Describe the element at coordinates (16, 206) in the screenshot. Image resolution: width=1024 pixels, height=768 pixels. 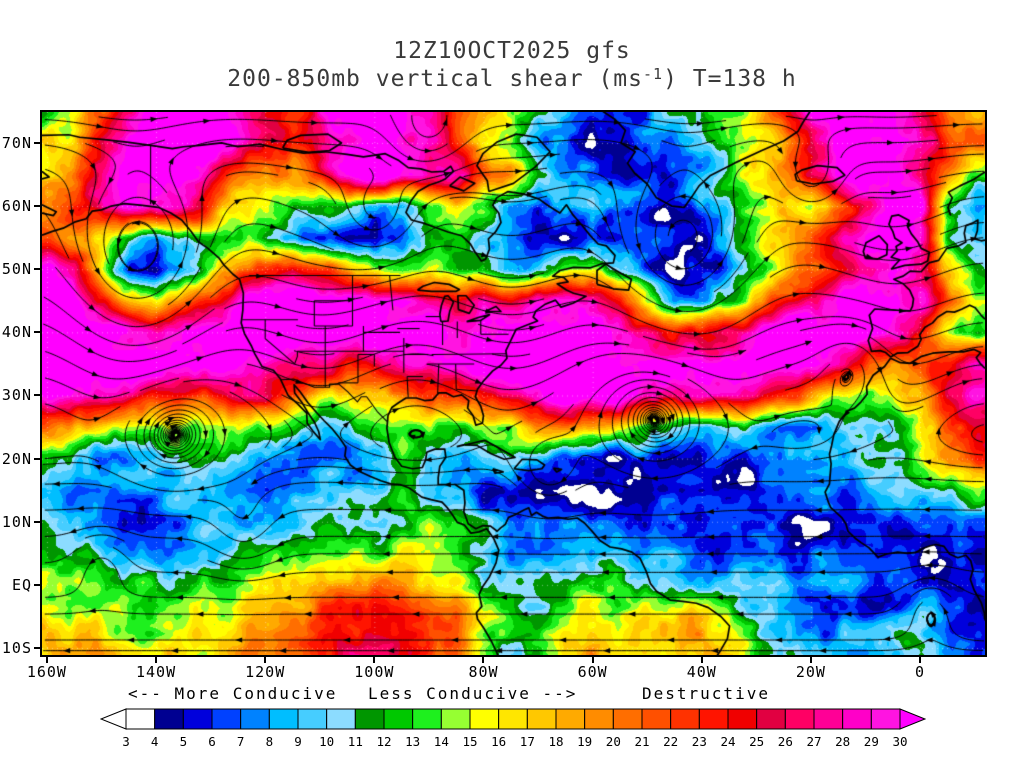
I see `y-axis-label: 60N` at that location.